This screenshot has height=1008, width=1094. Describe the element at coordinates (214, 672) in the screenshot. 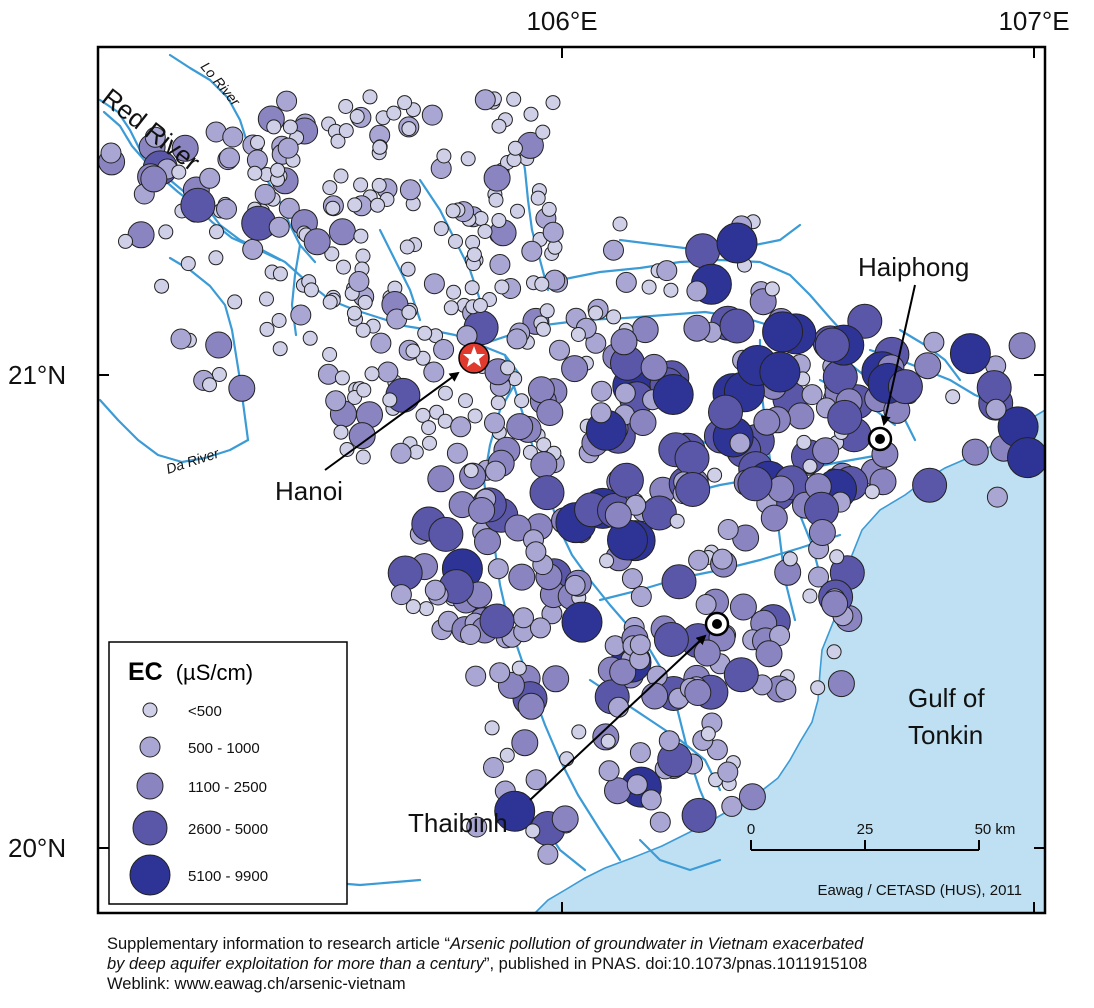

I see `legend-title-unit: (µS/cm)` at that location.